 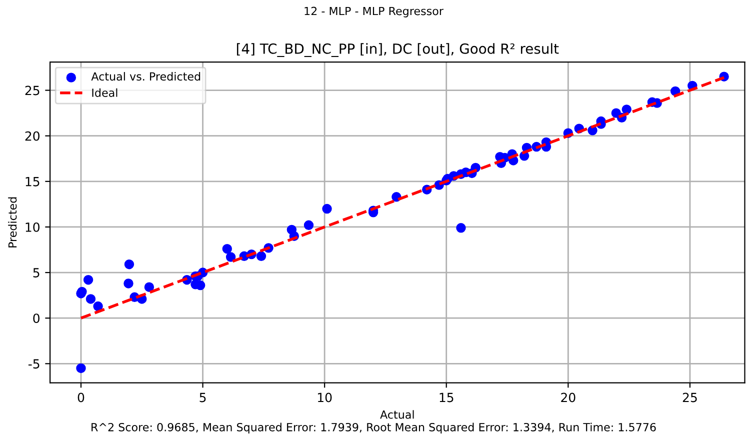 I want to click on y-tick-label: 20, so click(x=32, y=136).